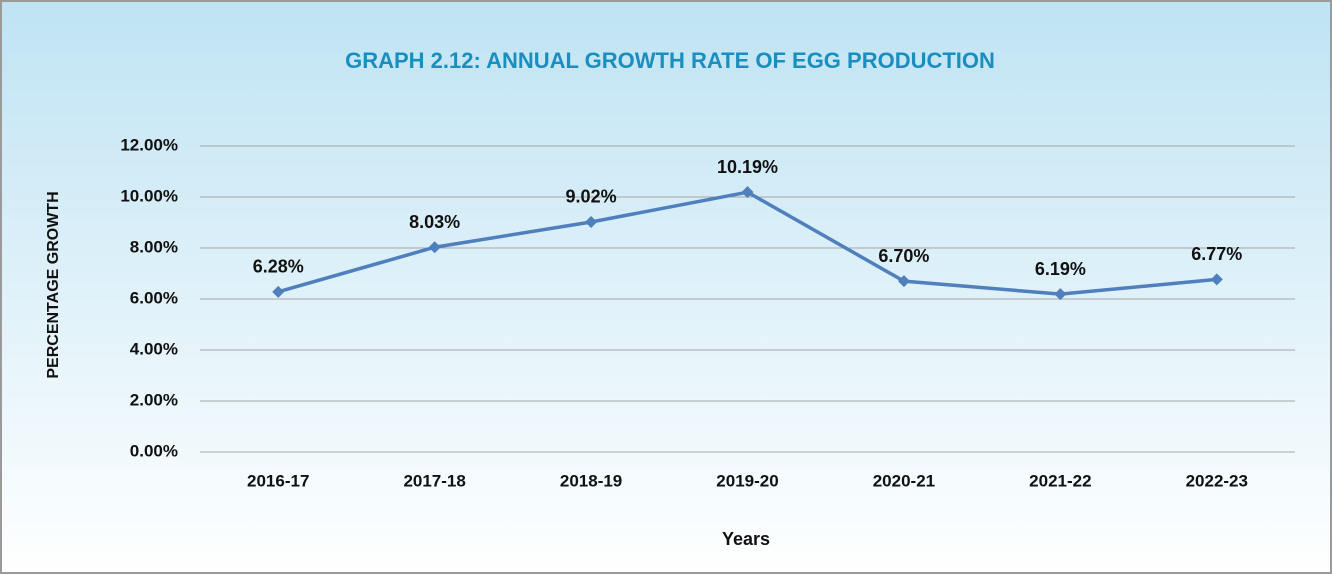 This screenshot has height=574, width=1332. Describe the element at coordinates (154, 450) in the screenshot. I see `y-tick-label: 0.00%` at that location.